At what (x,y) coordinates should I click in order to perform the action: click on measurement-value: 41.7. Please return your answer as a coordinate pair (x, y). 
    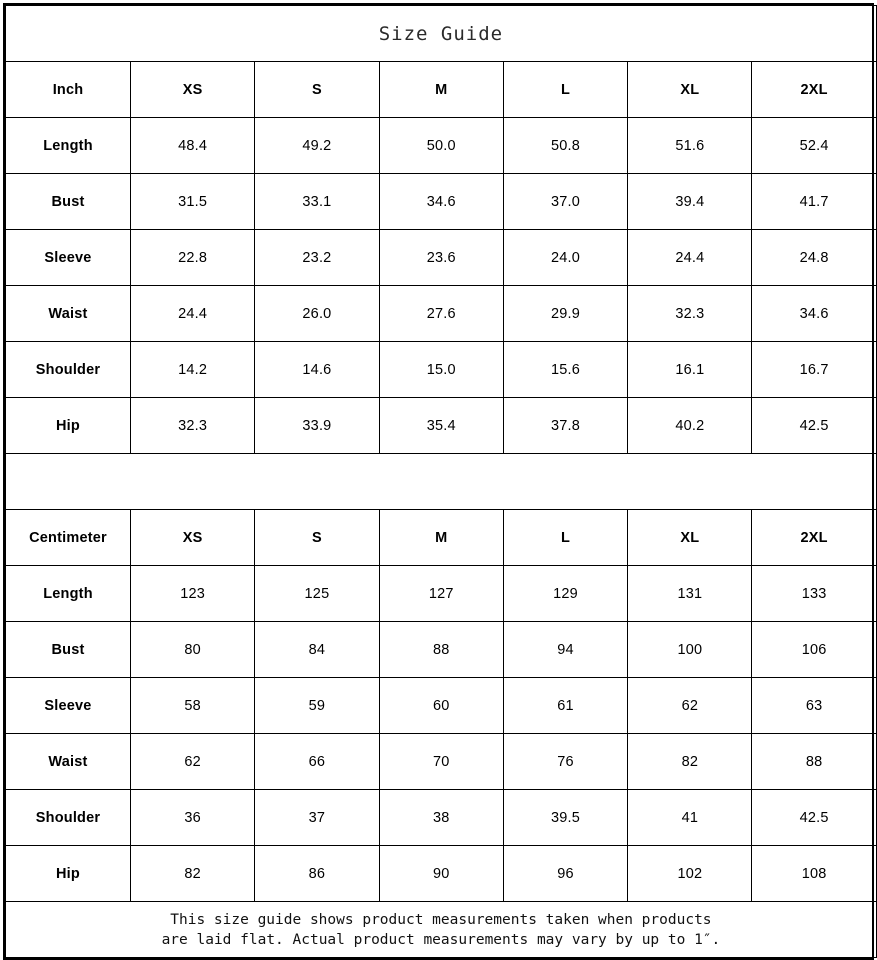
    Looking at the image, I should click on (814, 201).